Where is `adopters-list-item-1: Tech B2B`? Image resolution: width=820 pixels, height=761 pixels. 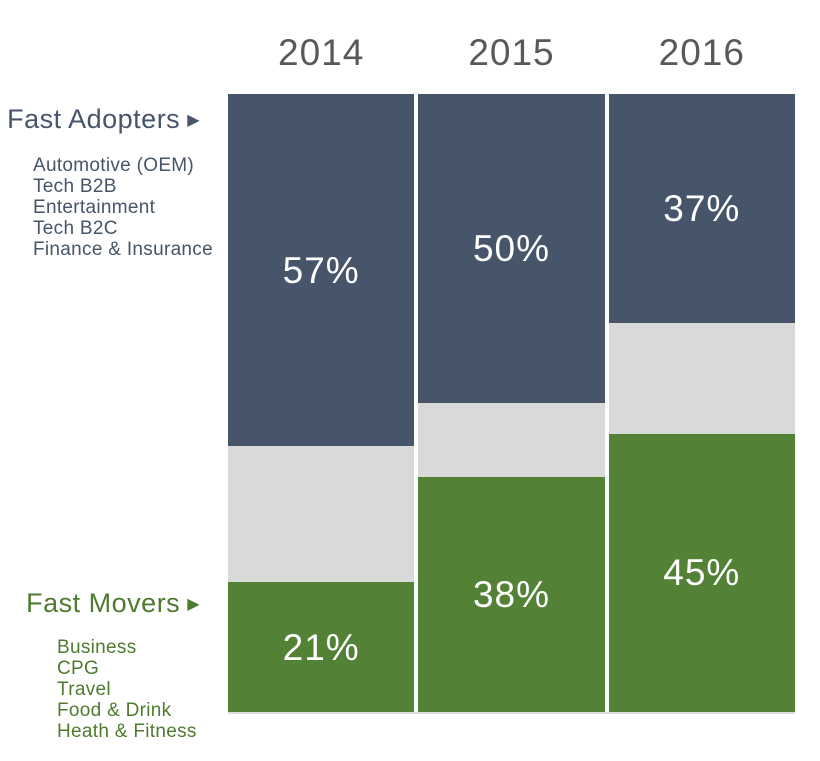 adopters-list-item-1: Tech B2B is located at coordinates (75, 186).